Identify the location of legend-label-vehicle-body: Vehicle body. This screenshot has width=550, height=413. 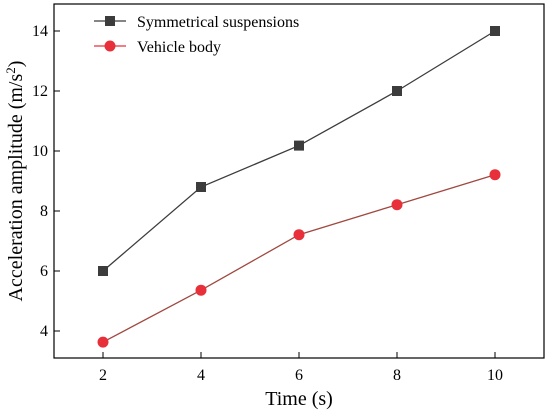
(179, 47).